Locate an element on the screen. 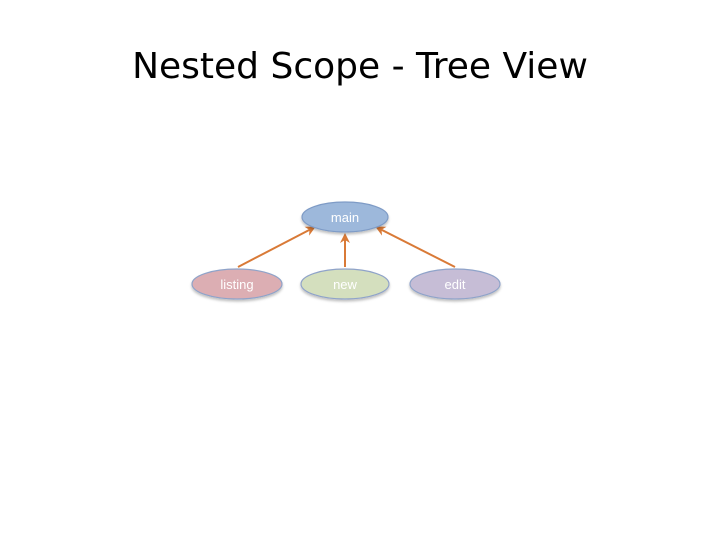 Image resolution: width=720 pixels, height=540 pixels. node-listing-shape is located at coordinates (237, 284).